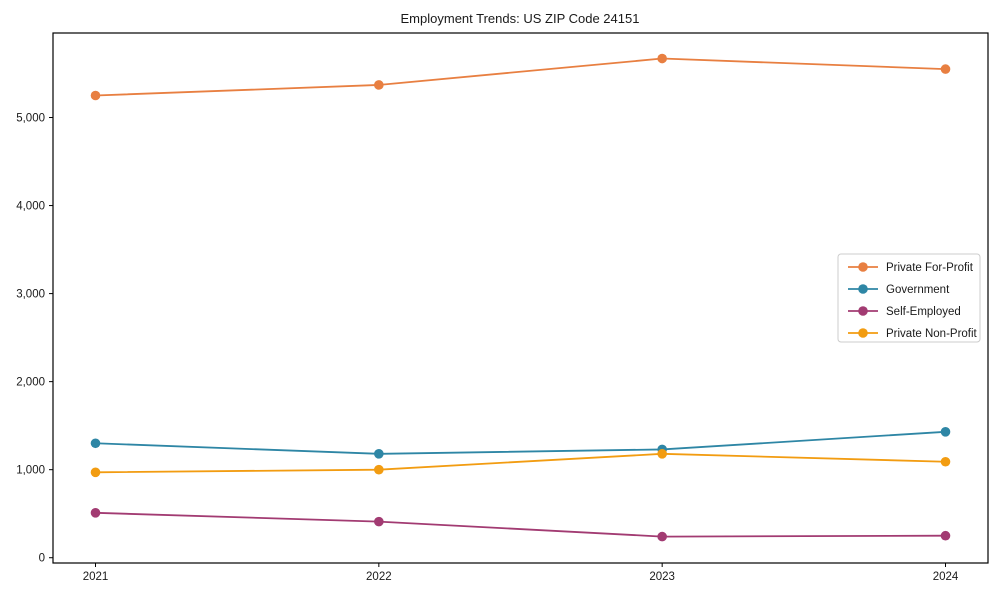  Describe the element at coordinates (30, 207) in the screenshot. I see `y-tick-label: 4,000` at that location.